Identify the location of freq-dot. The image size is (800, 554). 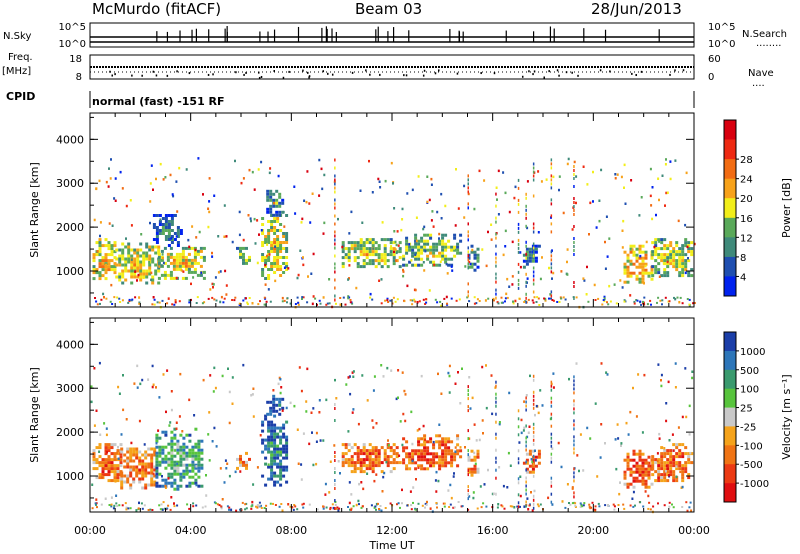
(534, 71).